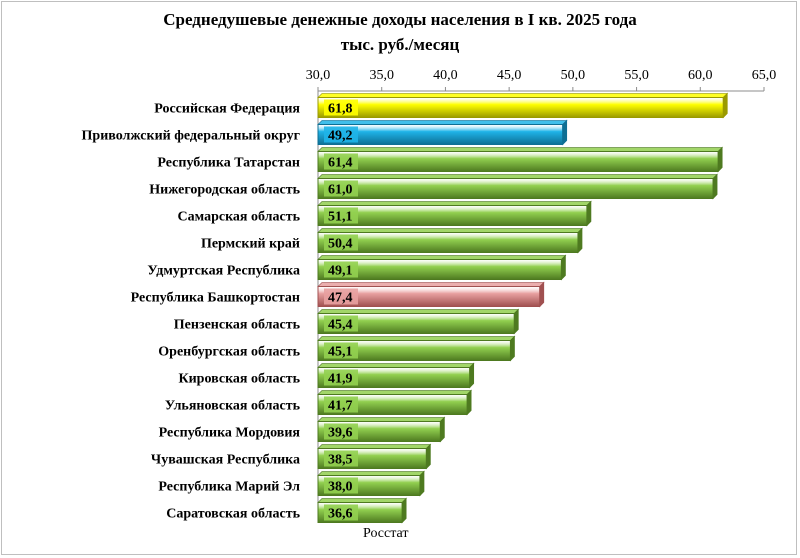 Image resolution: width=800 pixels, height=558 pixels. Describe the element at coordinates (229, 352) in the screenshot. I see `category-label: Оренбургская область` at that location.